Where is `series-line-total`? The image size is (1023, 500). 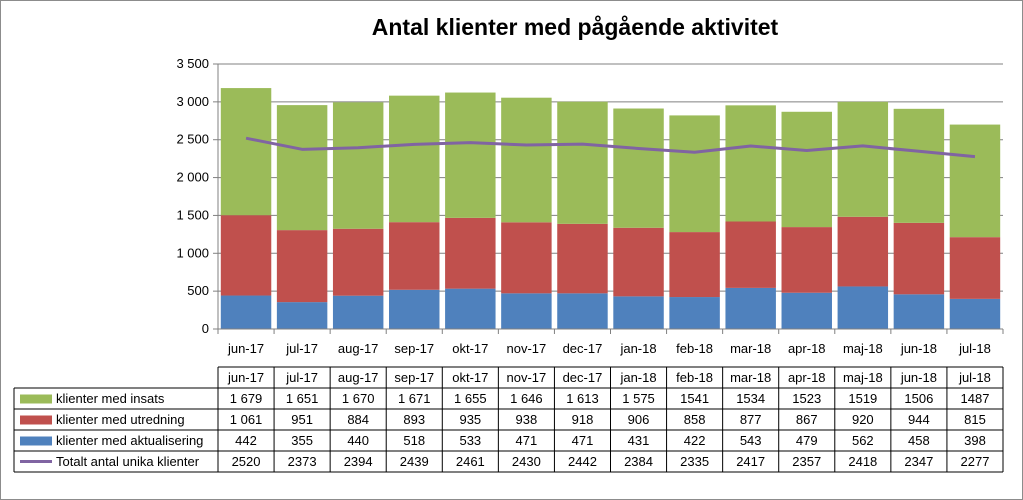
series-line-total is located at coordinates (610, 147).